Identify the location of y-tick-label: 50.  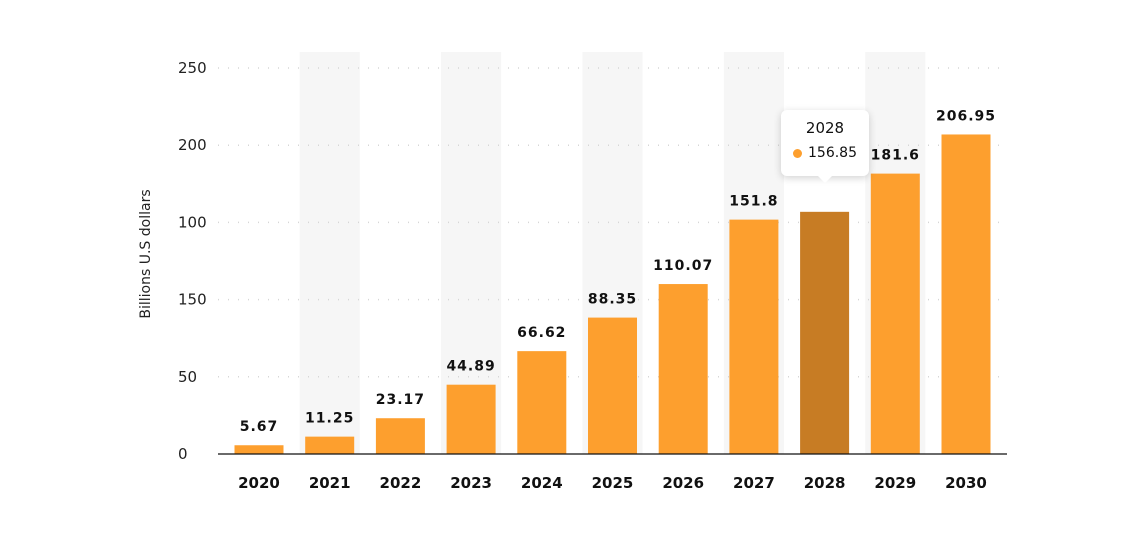
(187, 377).